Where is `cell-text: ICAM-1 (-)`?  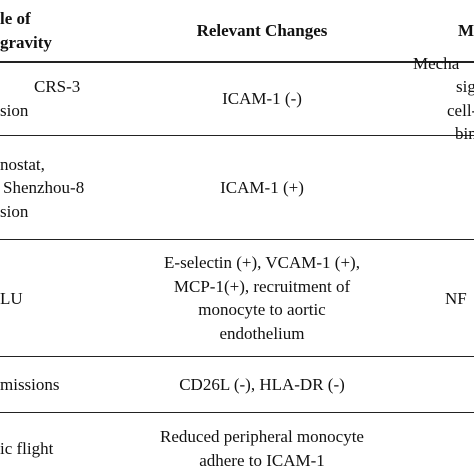
cell-text: ICAM-1 (-) is located at coordinates (262, 98).